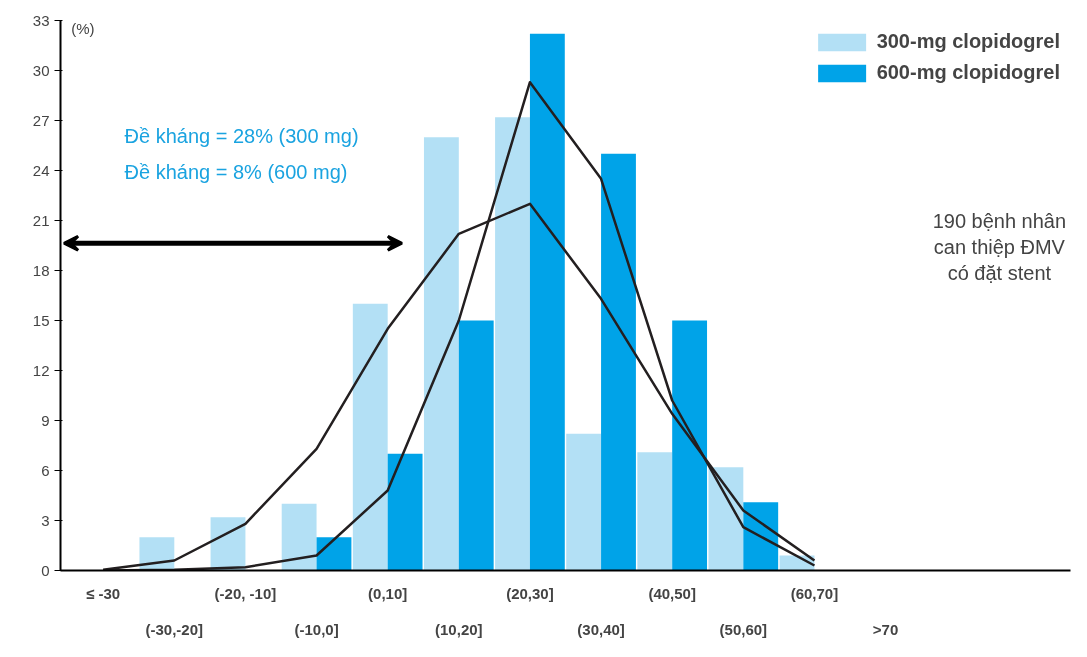 The height and width of the screenshot is (657, 1087). What do you see at coordinates (41, 220) in the screenshot?
I see `y-tick-label: 21` at bounding box center [41, 220].